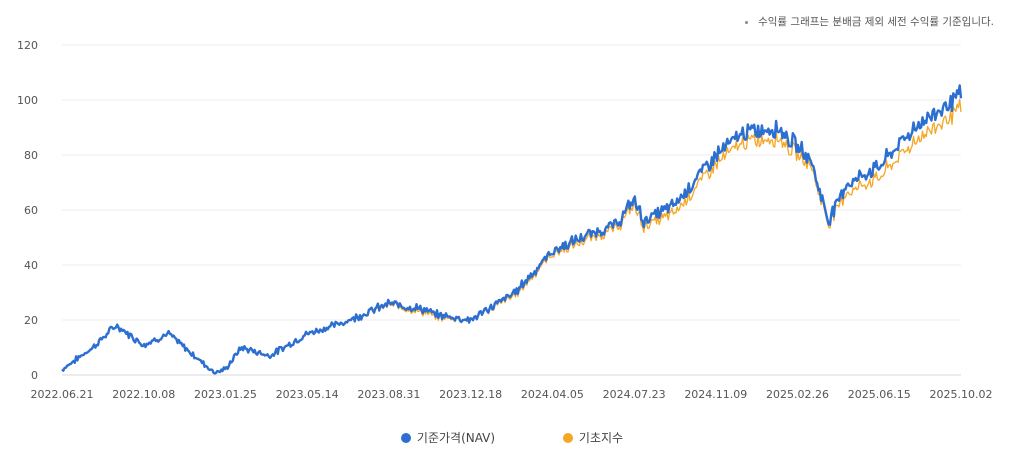 This screenshot has height=463, width=1024. Describe the element at coordinates (225, 394) in the screenshot. I see `x-tick-label: 2023.01.25` at that location.